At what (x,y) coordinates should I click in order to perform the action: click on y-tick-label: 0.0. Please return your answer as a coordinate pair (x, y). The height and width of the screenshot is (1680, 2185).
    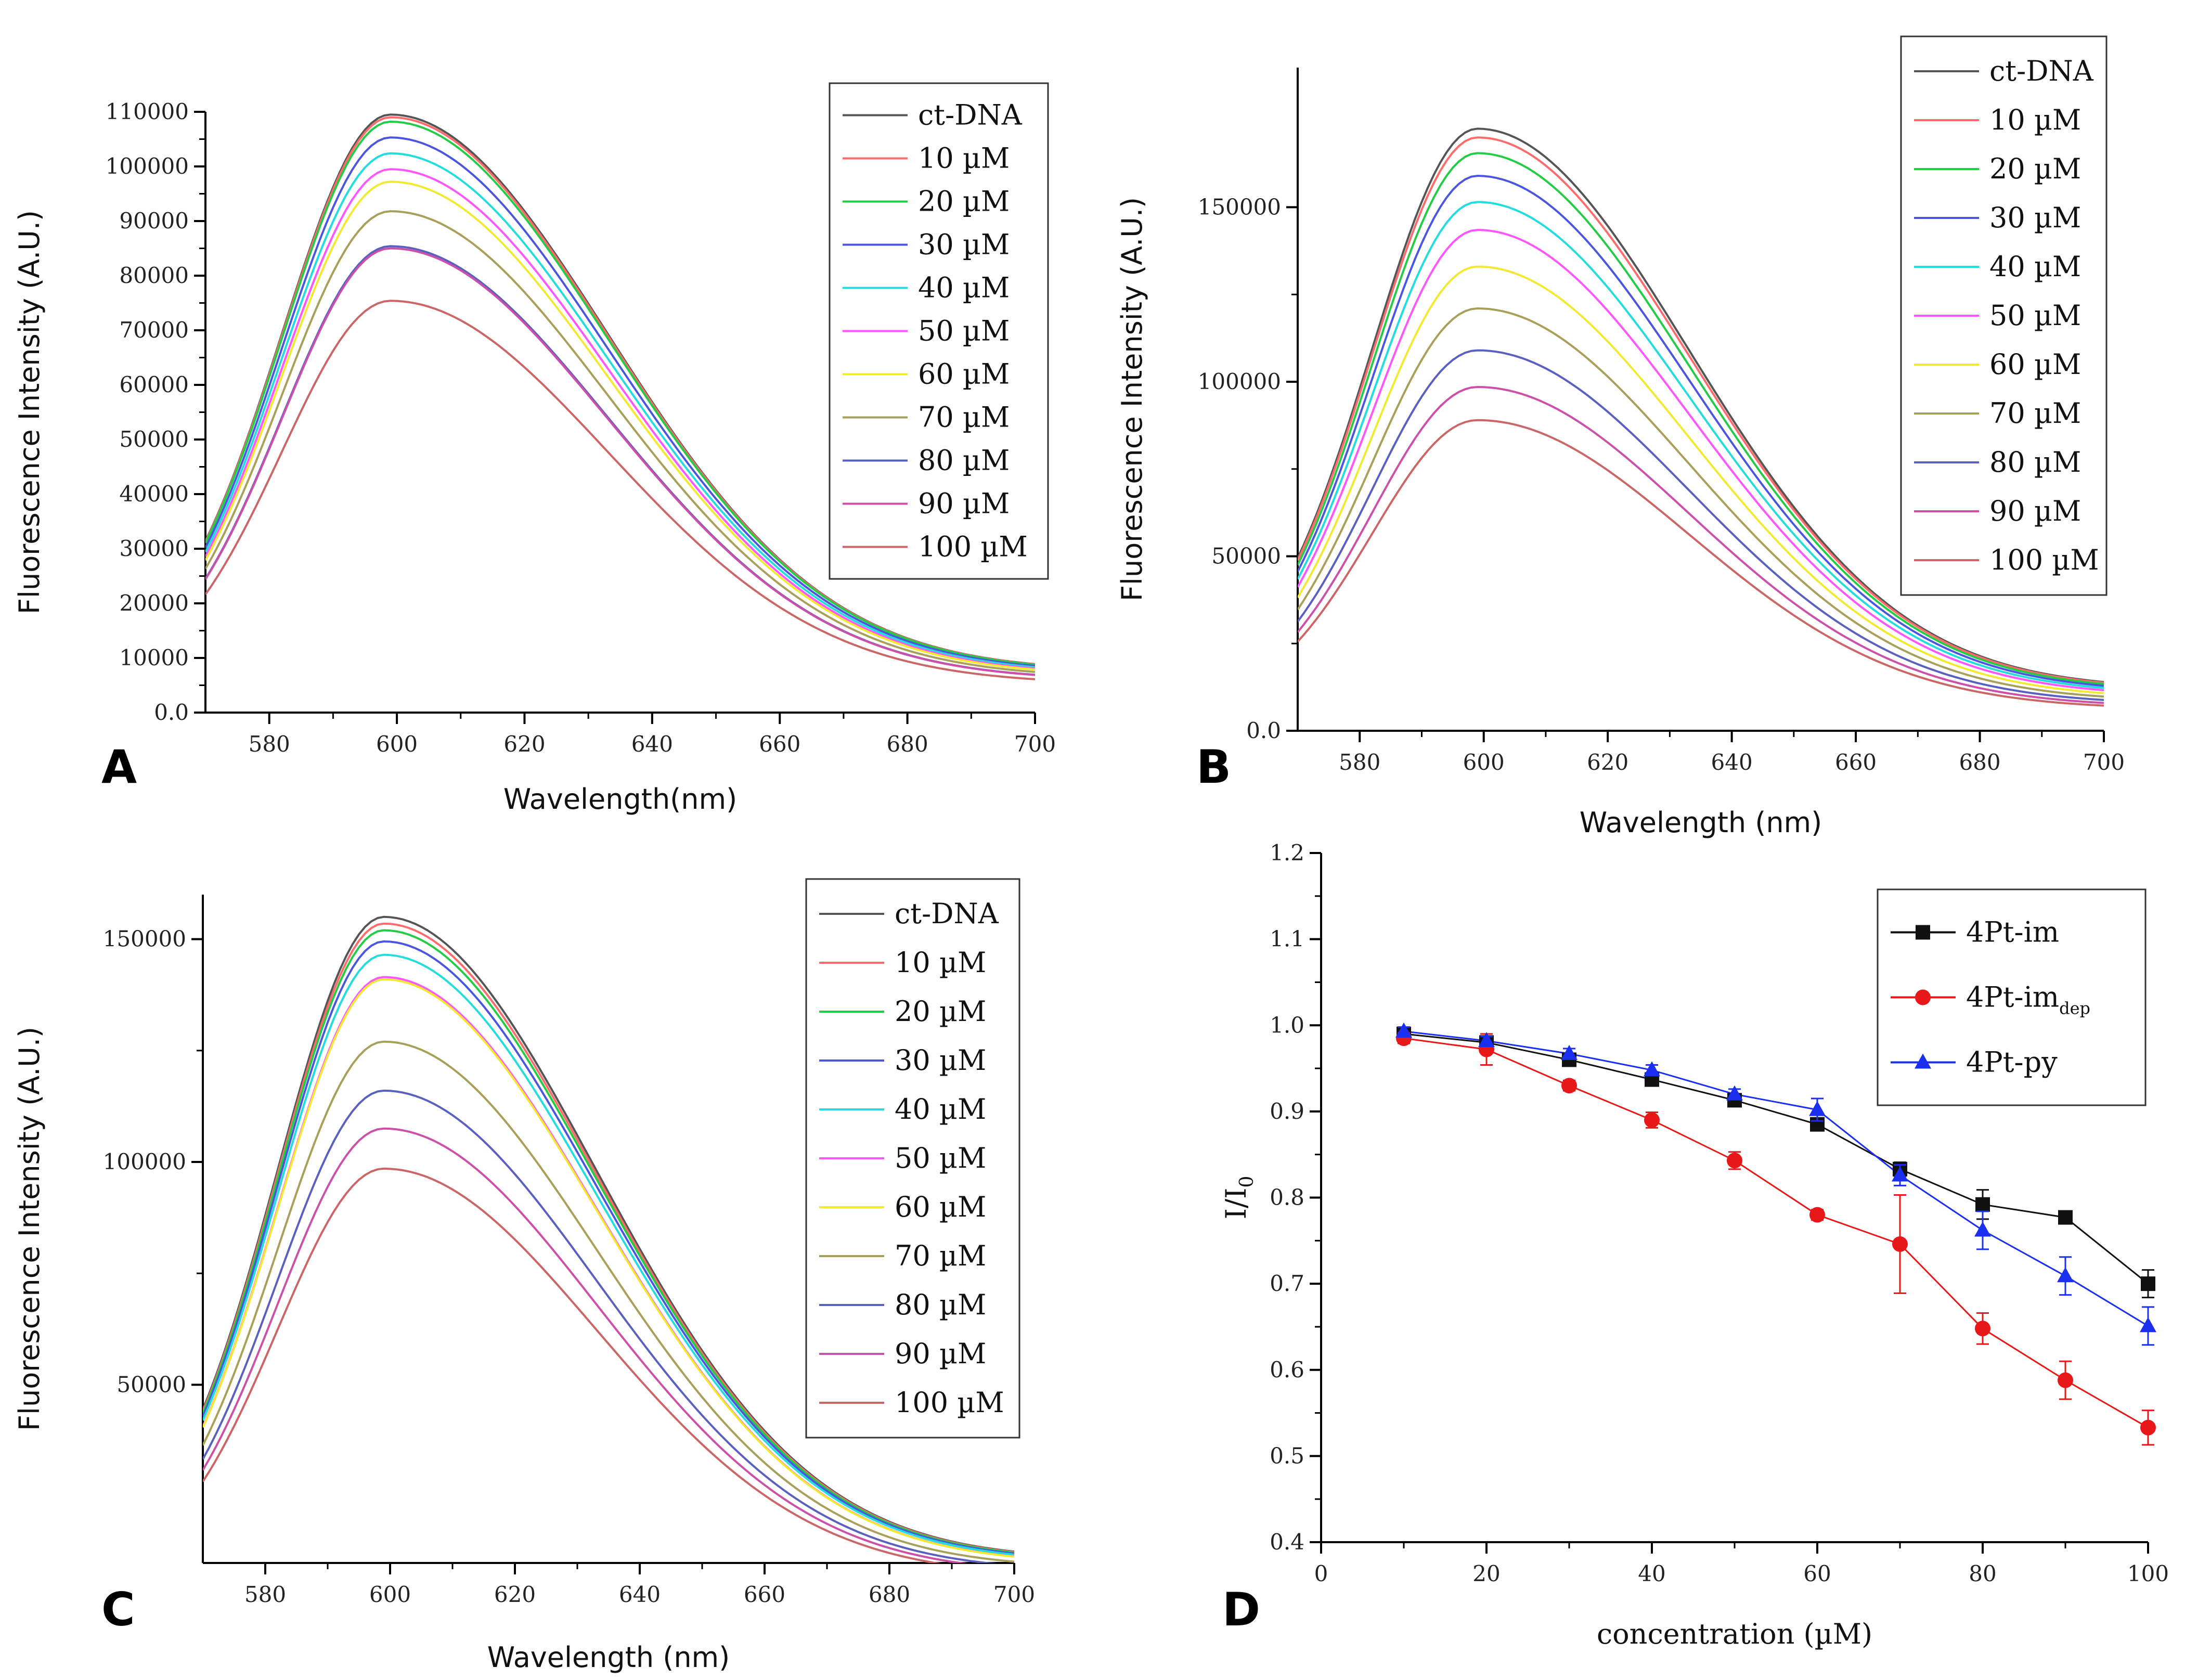
    Looking at the image, I should click on (171, 713).